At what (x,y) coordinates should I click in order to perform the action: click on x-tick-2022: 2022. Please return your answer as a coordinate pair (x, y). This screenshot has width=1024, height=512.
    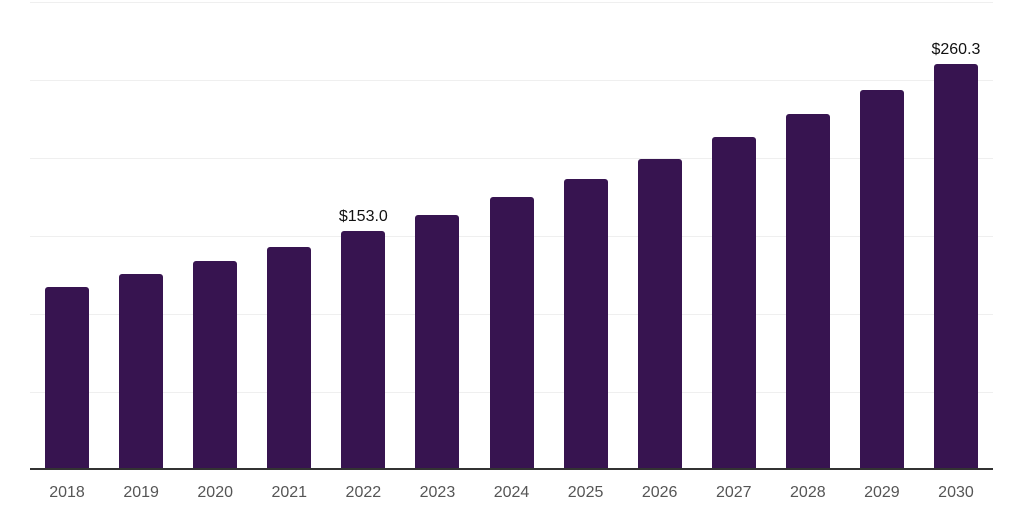
    Looking at the image, I should click on (363, 492).